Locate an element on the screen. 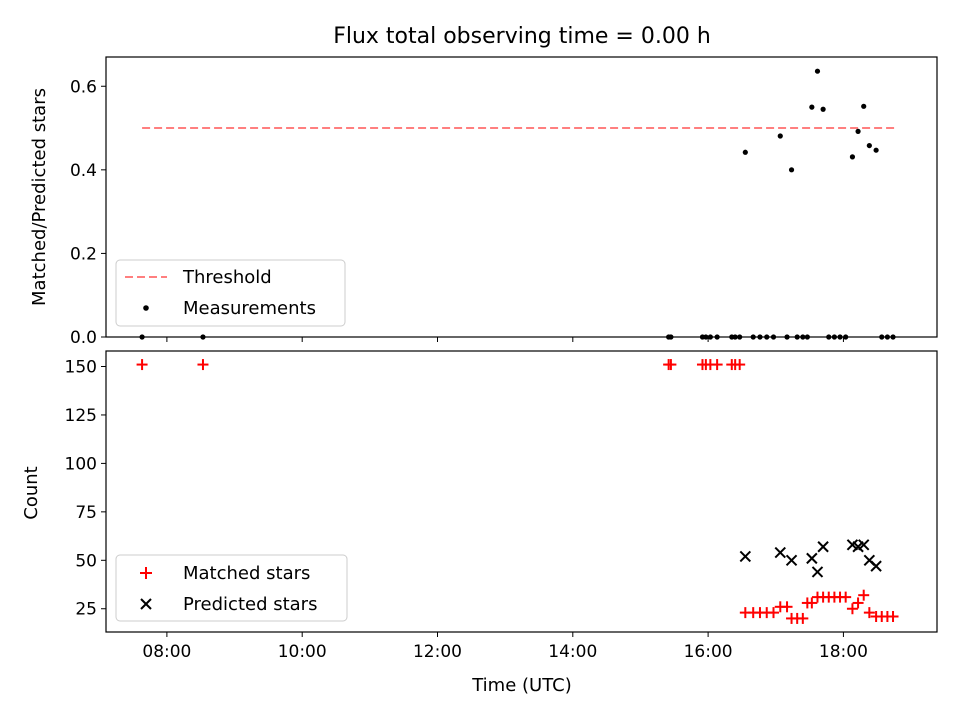 This screenshot has height=720, width=960. x-tick-label: 14:00 is located at coordinates (572, 652).